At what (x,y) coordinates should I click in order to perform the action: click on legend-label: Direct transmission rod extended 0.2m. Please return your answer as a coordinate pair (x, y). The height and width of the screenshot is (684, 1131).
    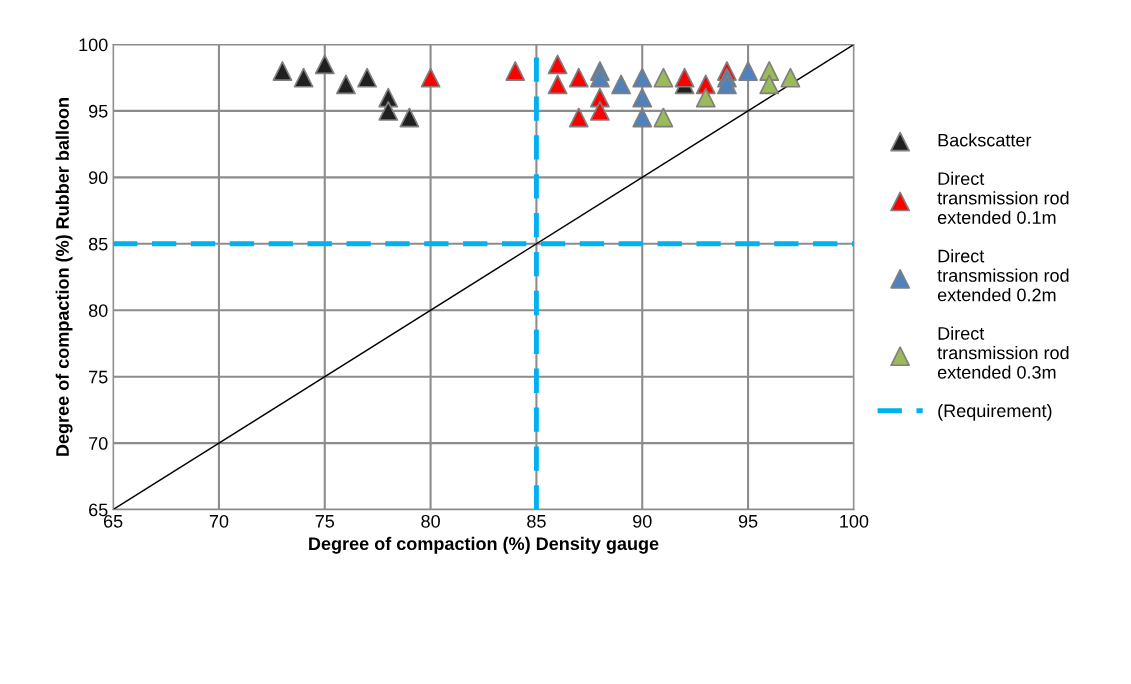
    Looking at the image, I should click on (1003, 275).